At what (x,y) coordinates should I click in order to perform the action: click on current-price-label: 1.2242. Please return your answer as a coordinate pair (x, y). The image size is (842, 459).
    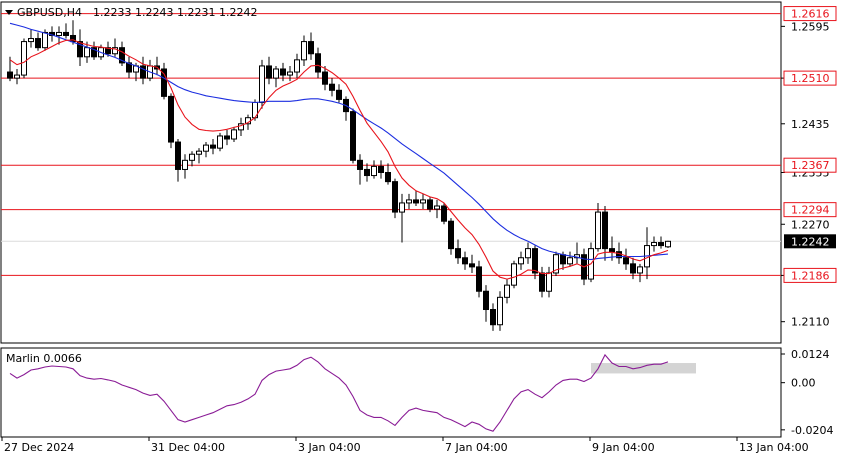
    Looking at the image, I should click on (810, 241).